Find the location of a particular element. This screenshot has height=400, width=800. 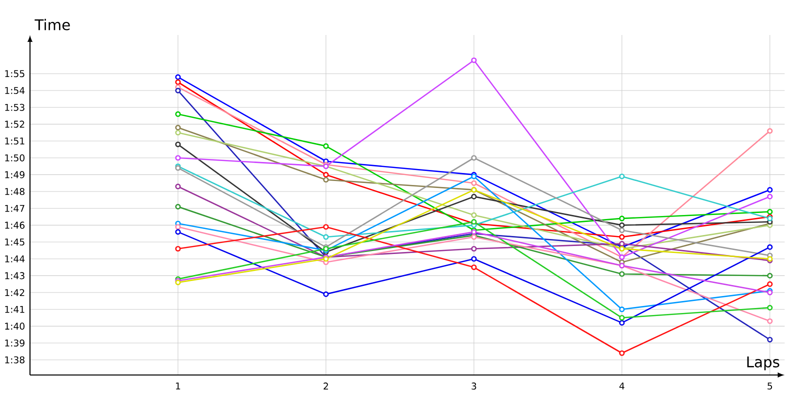

x-tick-label: 2 is located at coordinates (326, 386).